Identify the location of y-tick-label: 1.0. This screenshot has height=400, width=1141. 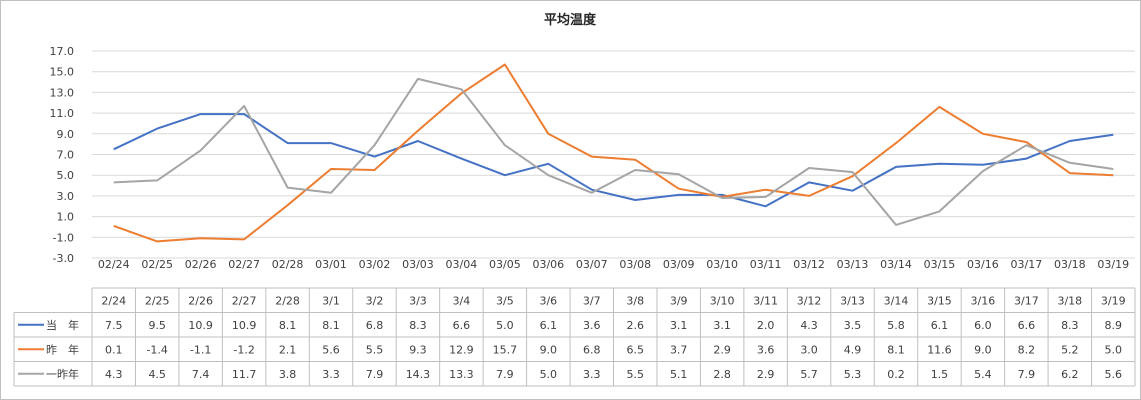
(66, 217).